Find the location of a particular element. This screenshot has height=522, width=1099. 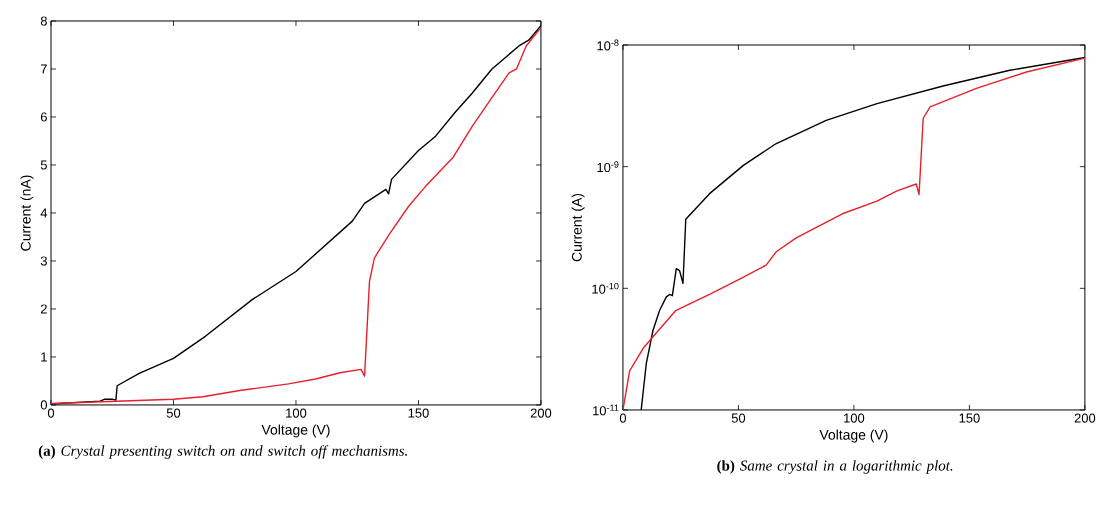

y-tick-label: 10$^{-8}$ is located at coordinates (608, 45).